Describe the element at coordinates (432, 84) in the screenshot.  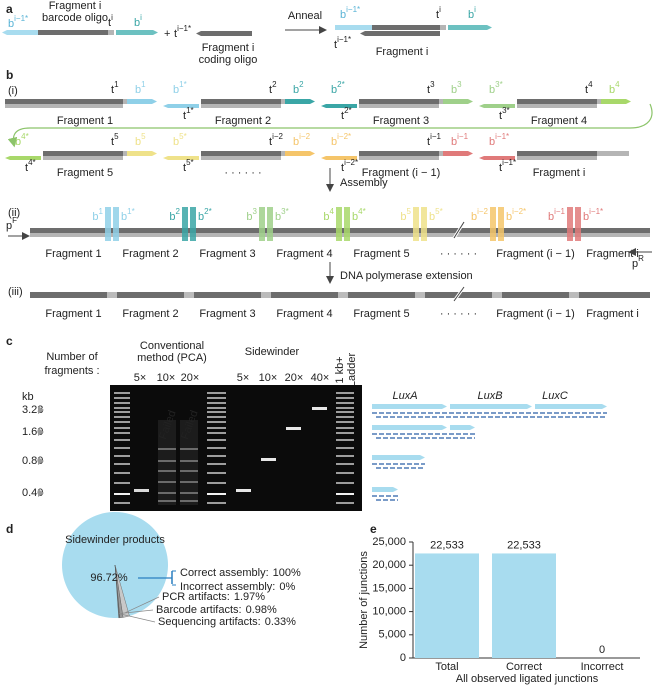
I see `superscript: 3` at that location.